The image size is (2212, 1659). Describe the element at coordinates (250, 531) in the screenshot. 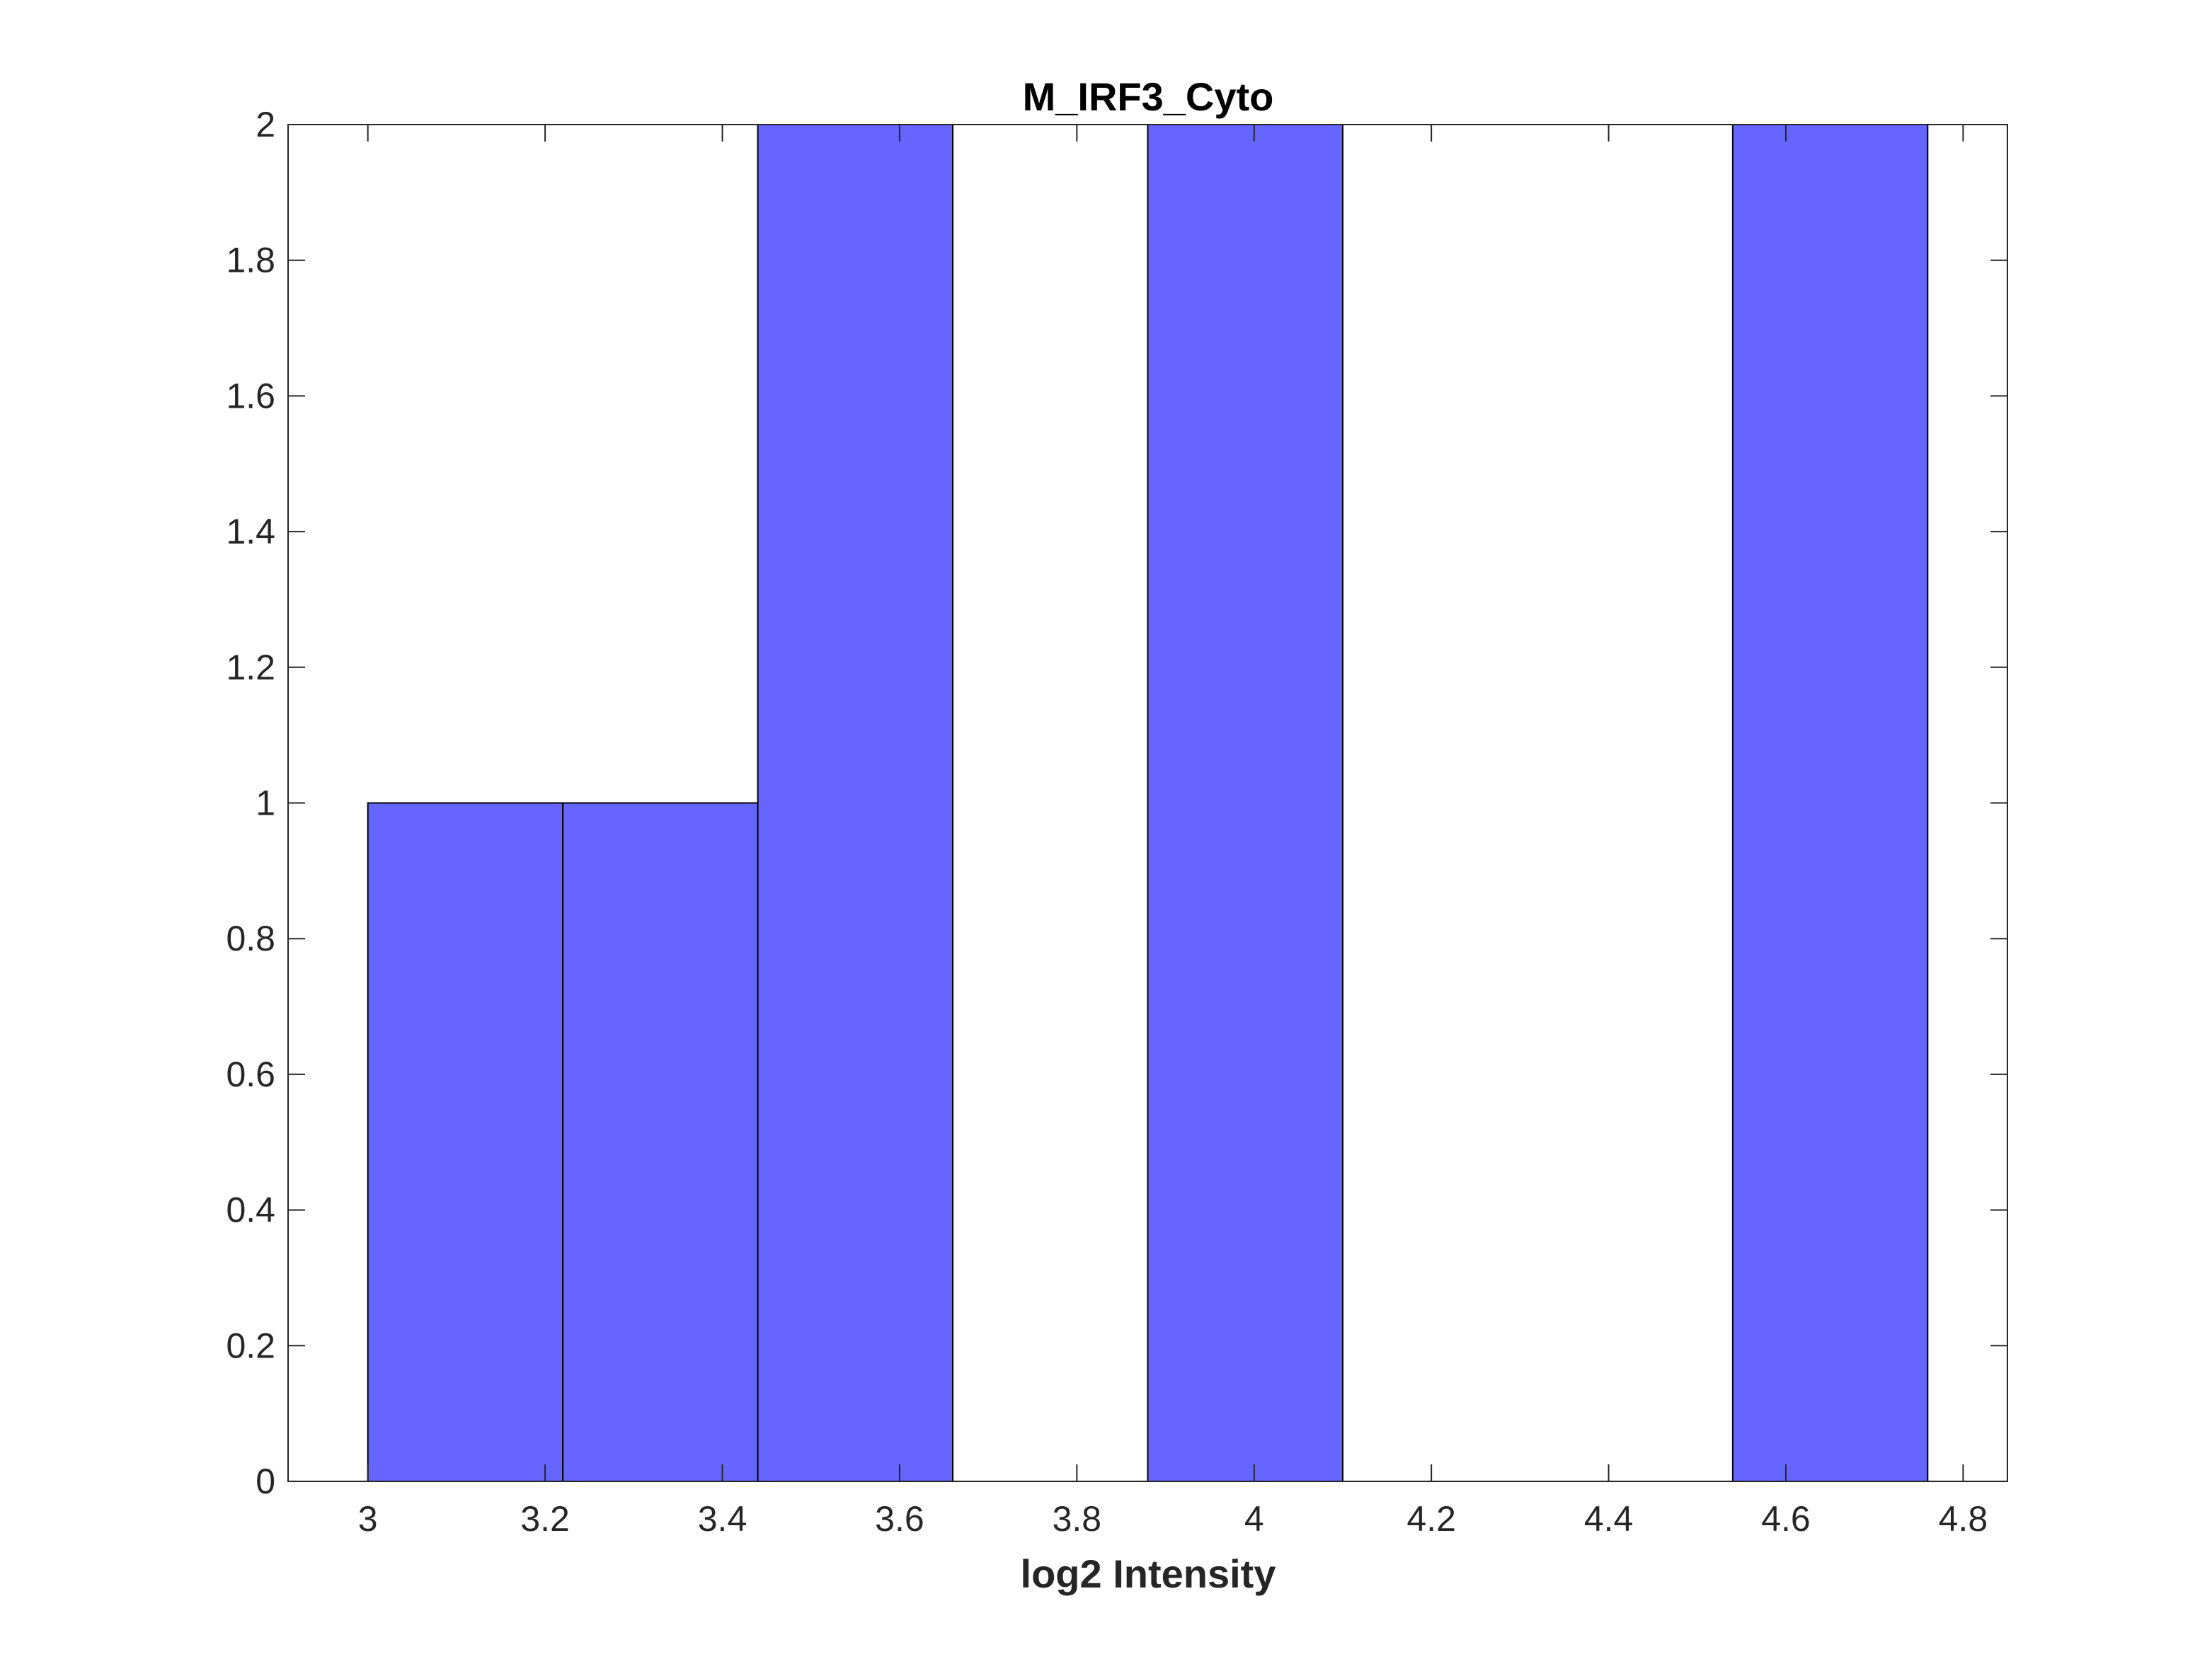

I see `y-tick-label: 1.4` at that location.